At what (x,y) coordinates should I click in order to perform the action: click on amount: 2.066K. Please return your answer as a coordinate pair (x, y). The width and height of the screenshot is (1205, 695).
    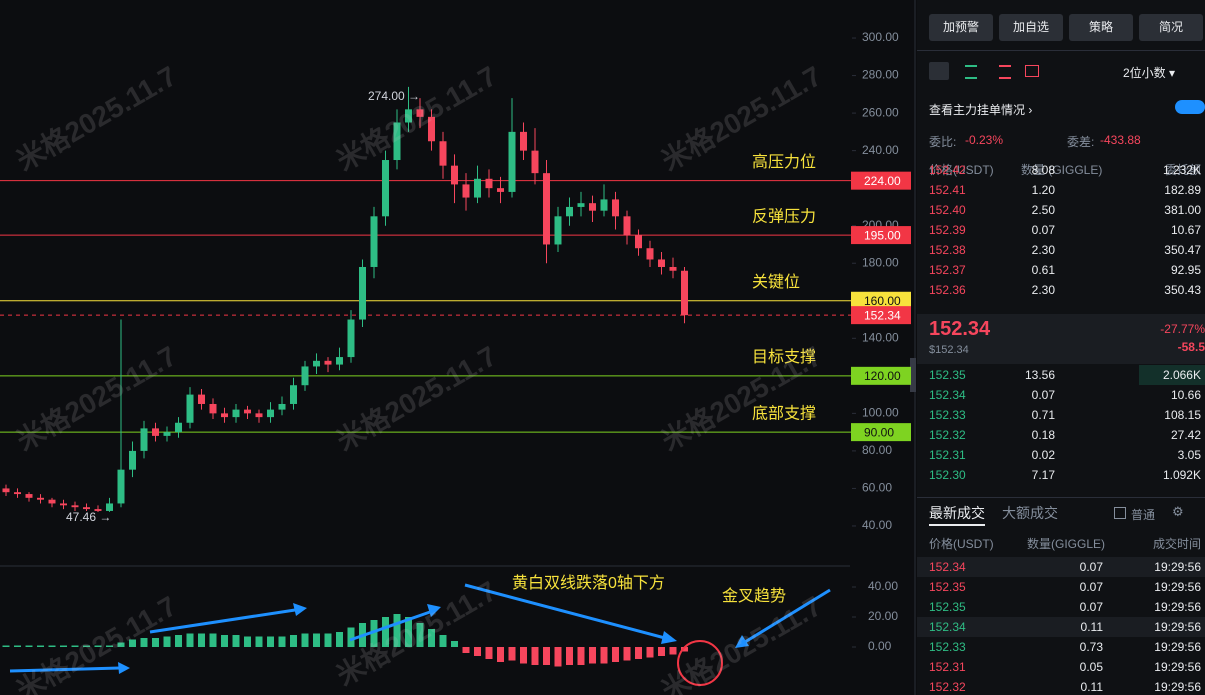
    Looking at the image, I should click on (1181, 375).